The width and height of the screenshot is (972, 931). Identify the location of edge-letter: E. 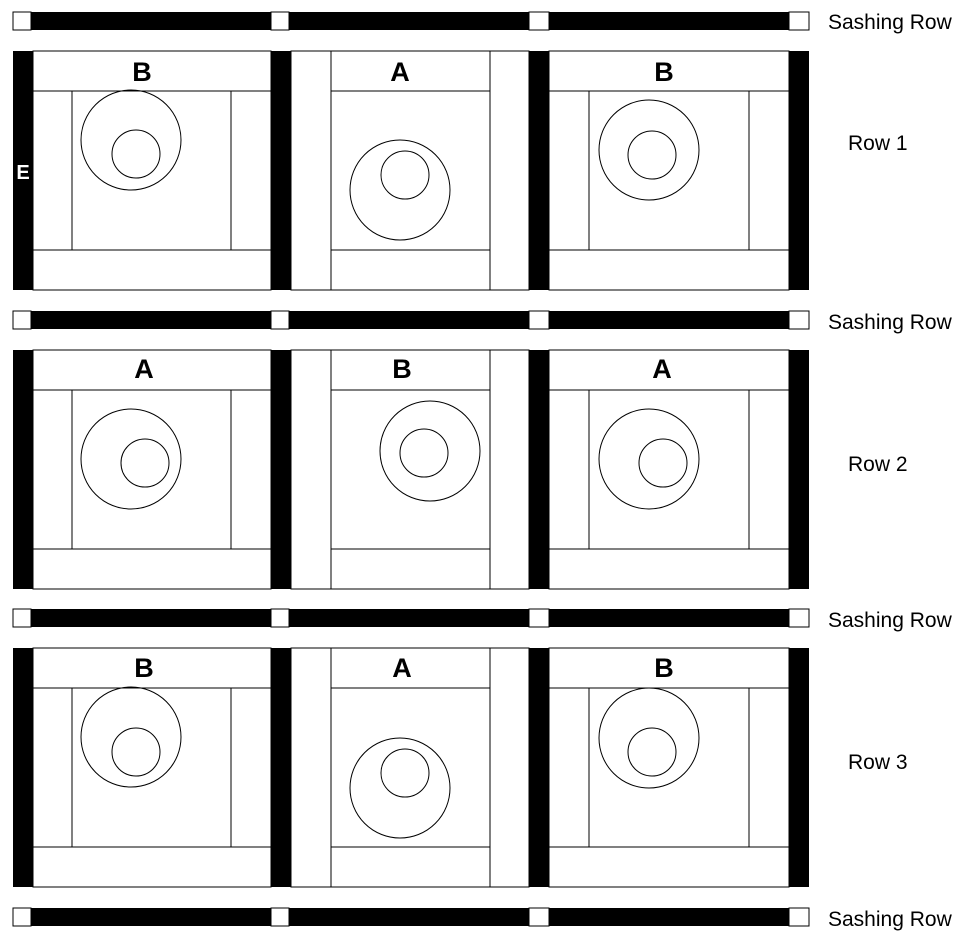
(22, 173).